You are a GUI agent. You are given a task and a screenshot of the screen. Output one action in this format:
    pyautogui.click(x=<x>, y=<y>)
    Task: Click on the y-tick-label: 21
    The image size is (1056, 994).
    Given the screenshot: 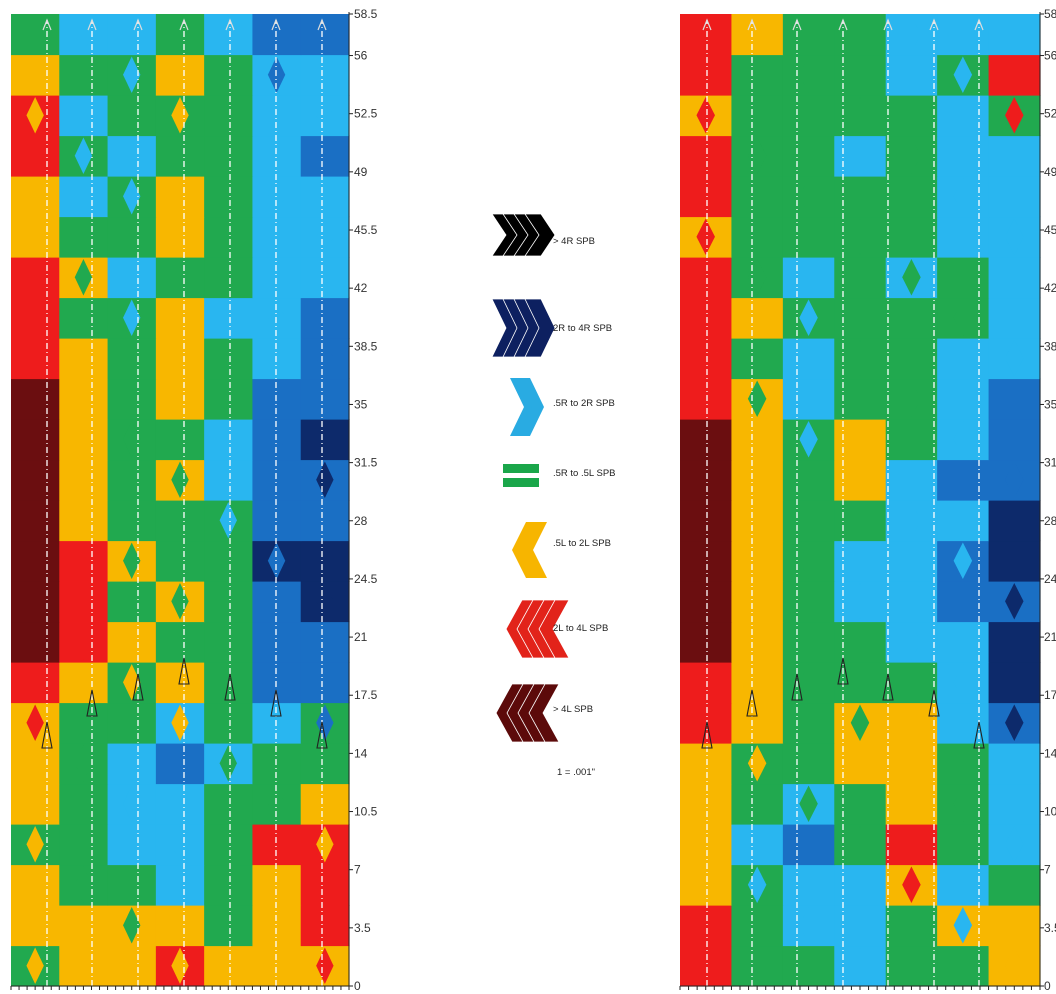 What is the action you would take?
    pyautogui.click(x=361, y=637)
    